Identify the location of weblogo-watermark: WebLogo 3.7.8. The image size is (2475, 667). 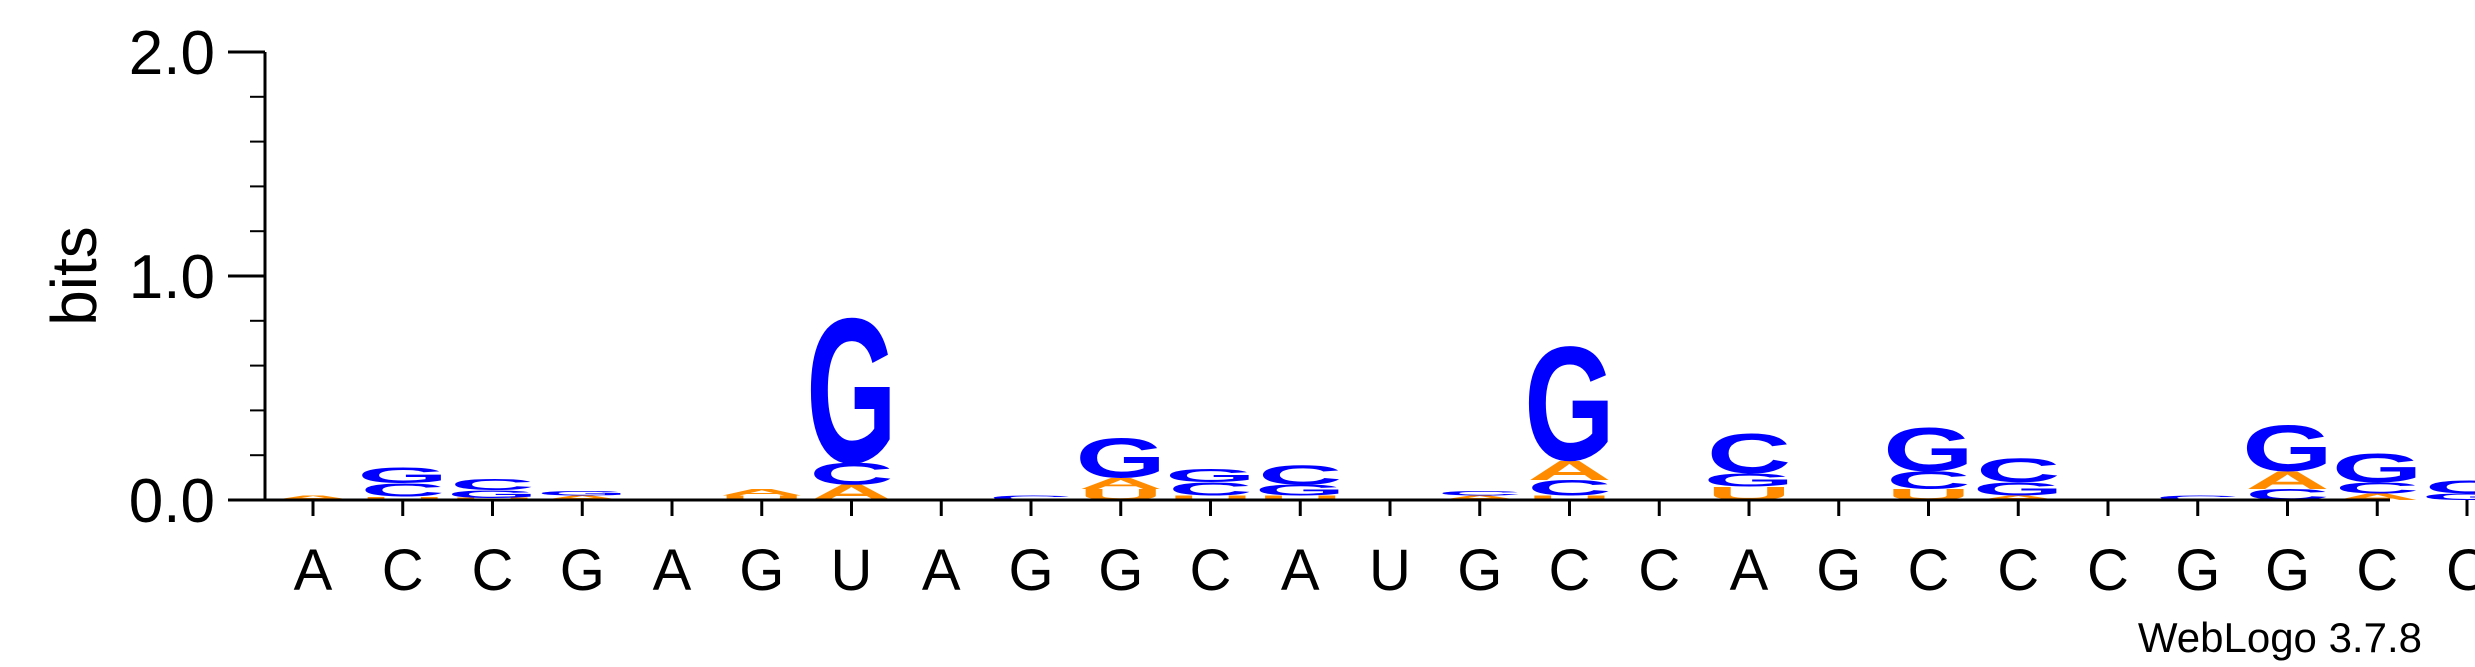
(2280, 637).